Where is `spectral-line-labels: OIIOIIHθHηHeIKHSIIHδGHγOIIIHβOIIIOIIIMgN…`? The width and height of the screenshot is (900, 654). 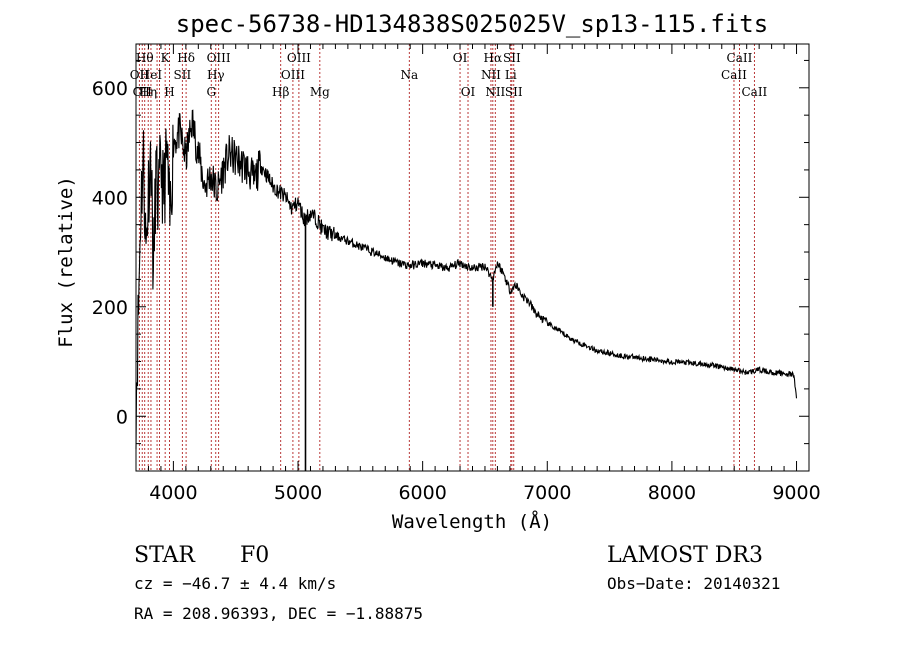
spectral-line-labels: OIIOIIHθHηHeIKHSIIHδGHγOIIIHβOIIIOIIIMgN… is located at coordinates (449, 75).